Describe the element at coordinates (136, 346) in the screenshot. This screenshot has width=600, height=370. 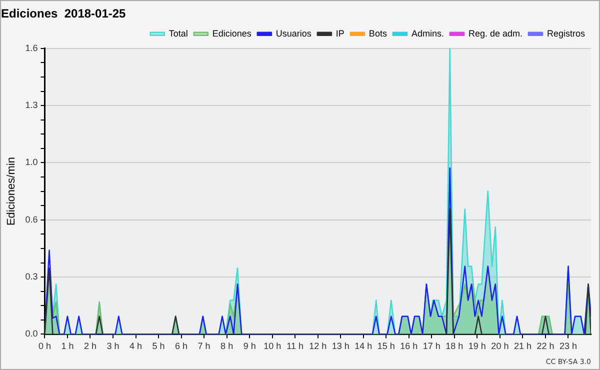
I see `x-tick-label: 4 h` at that location.